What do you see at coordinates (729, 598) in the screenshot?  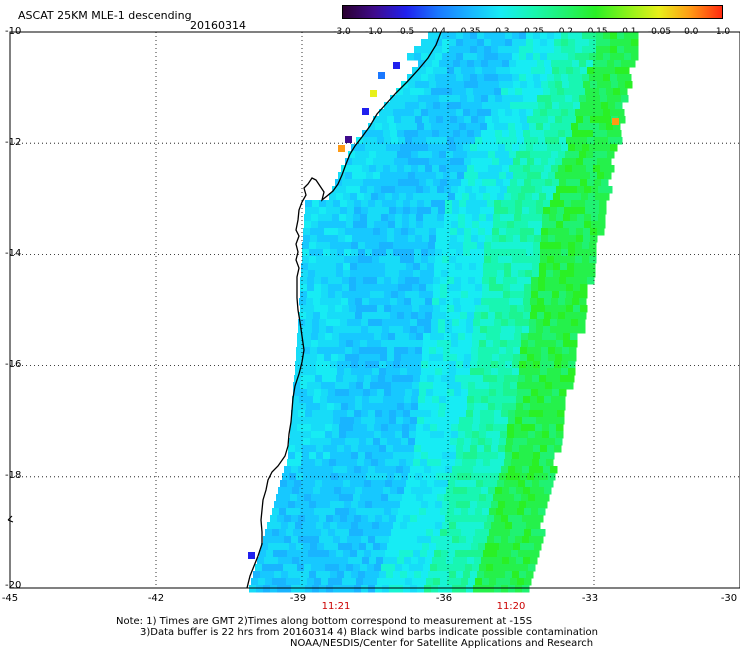 I see `x-tick-label: -30` at bounding box center [729, 598].